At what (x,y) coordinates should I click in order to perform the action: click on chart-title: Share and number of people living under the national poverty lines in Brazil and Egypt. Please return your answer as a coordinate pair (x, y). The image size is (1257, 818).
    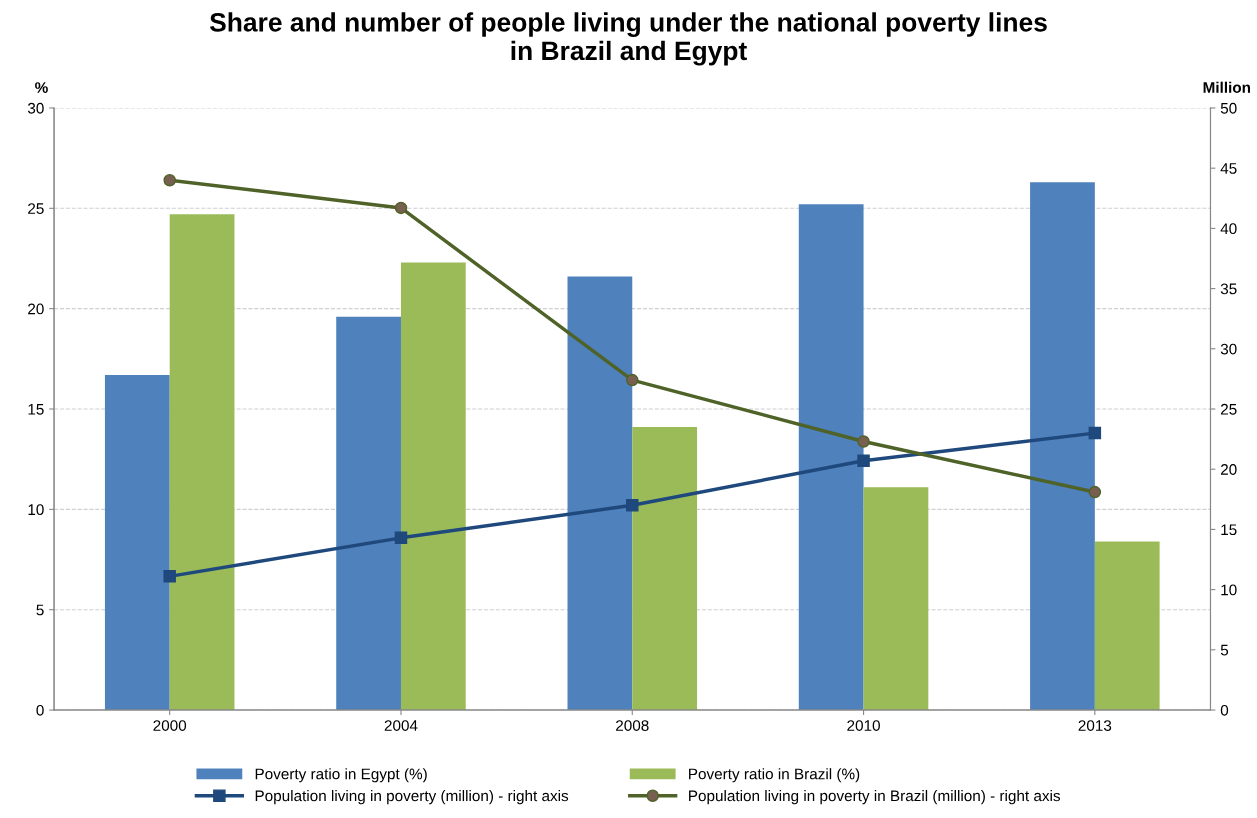
    Looking at the image, I should click on (628, 39).